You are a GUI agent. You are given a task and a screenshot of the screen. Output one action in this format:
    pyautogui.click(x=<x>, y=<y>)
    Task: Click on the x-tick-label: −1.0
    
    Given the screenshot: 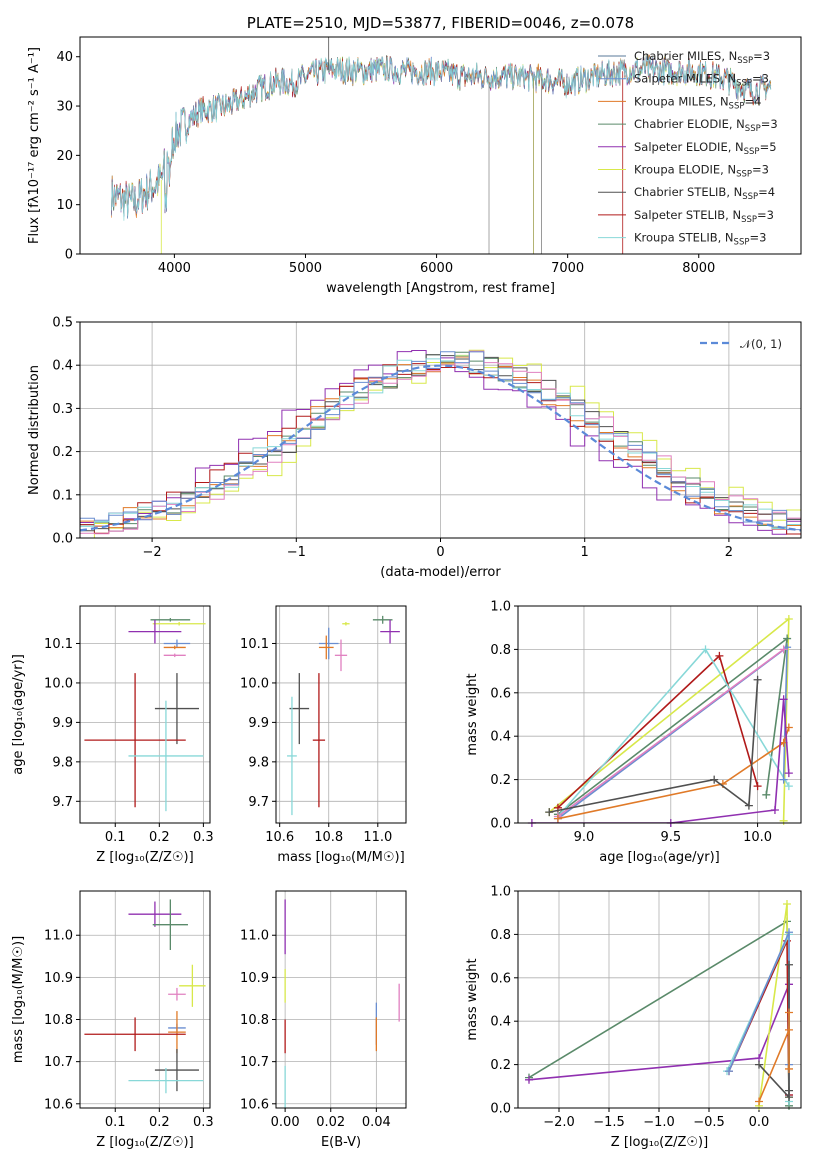 What is the action you would take?
    pyautogui.click(x=659, y=1122)
    